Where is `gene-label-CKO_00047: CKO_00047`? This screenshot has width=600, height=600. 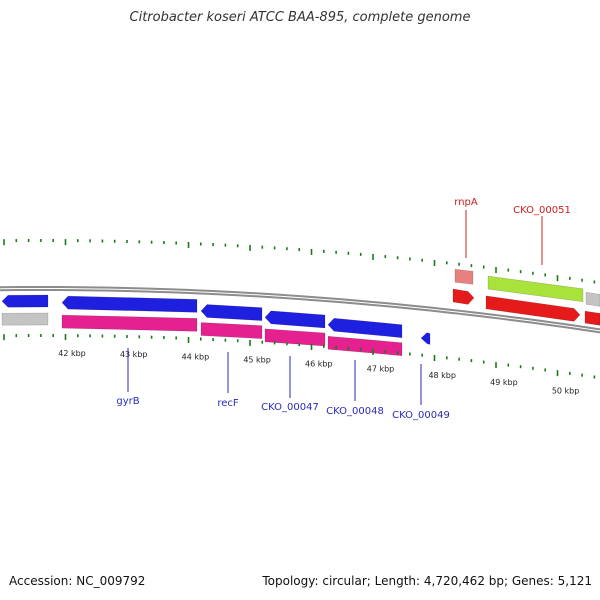
gene-label-CKO_00047: CKO_00047 is located at coordinates (290, 407).